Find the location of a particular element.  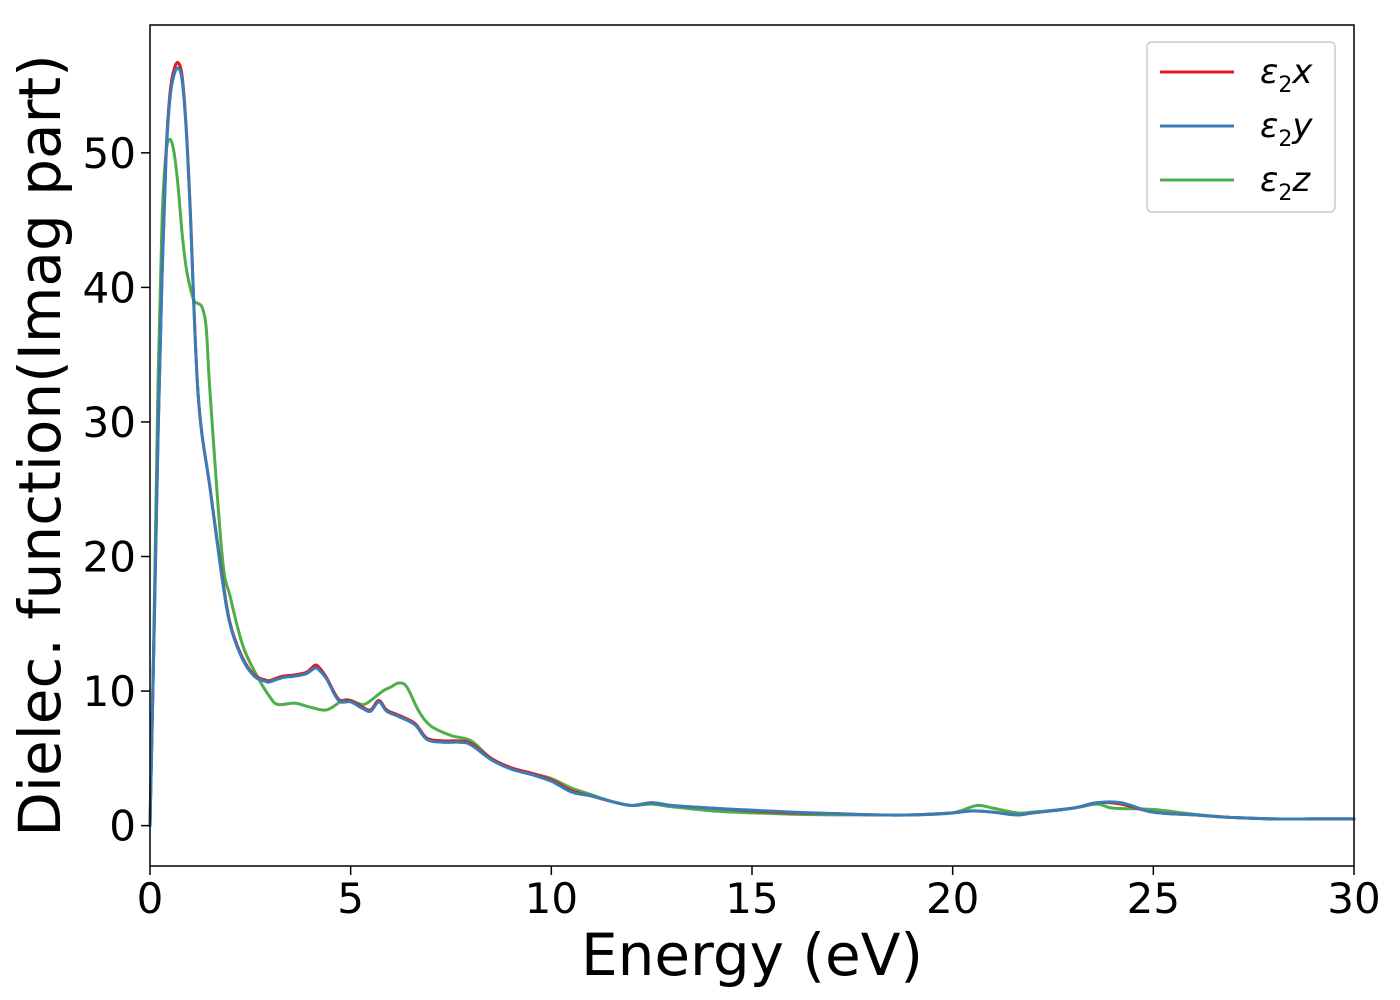

x-tick-label: 30 is located at coordinates (1353, 898).